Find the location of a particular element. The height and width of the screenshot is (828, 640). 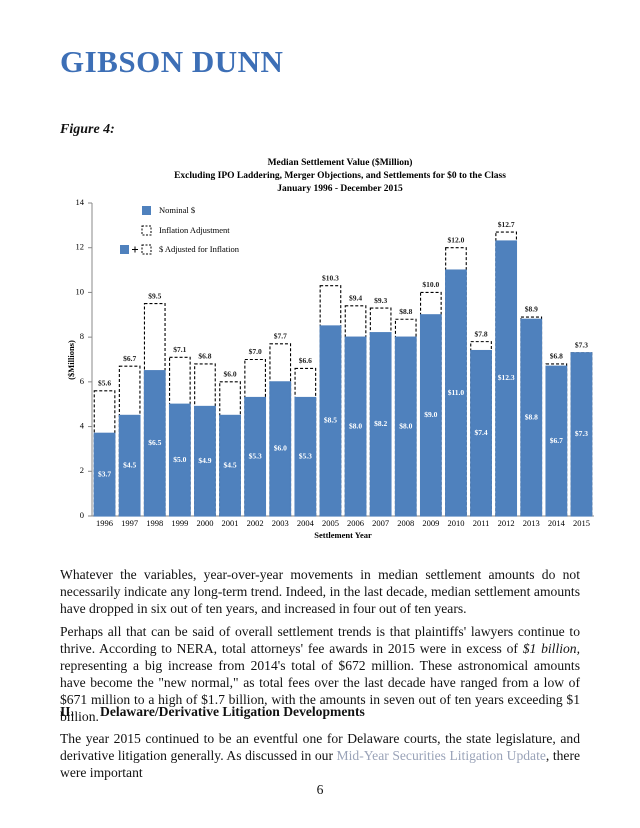

x-tick-label: 2008 is located at coordinates (405, 523).